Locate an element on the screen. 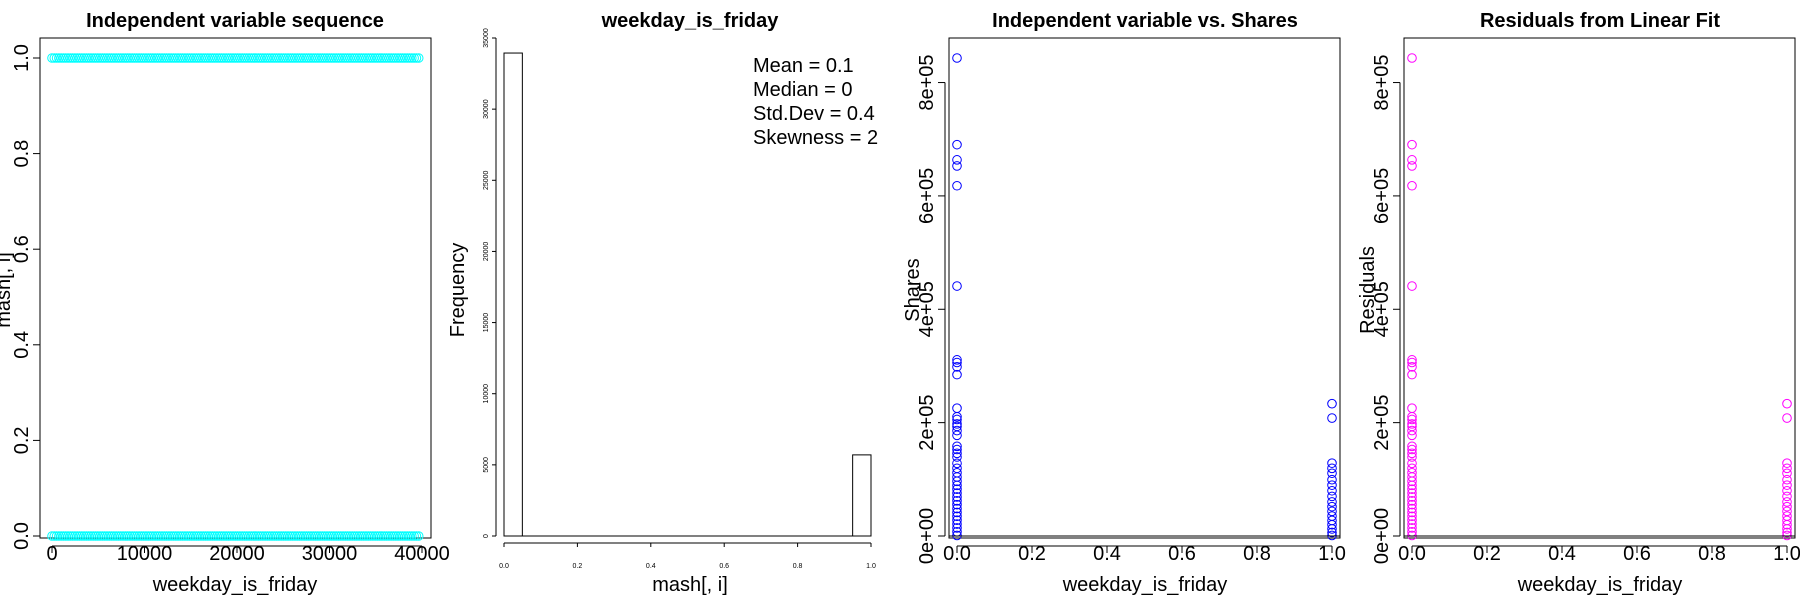  x-tick-label: 1.0 is located at coordinates (871, 566).